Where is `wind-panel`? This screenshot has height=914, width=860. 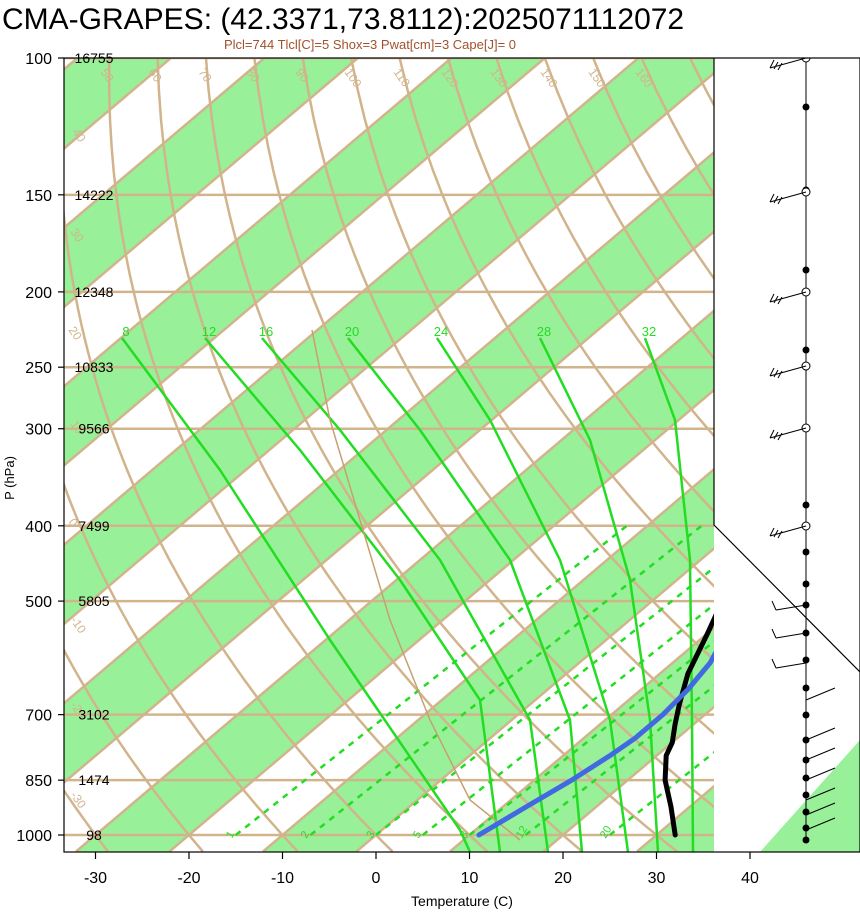 wind-panel is located at coordinates (786, 455).